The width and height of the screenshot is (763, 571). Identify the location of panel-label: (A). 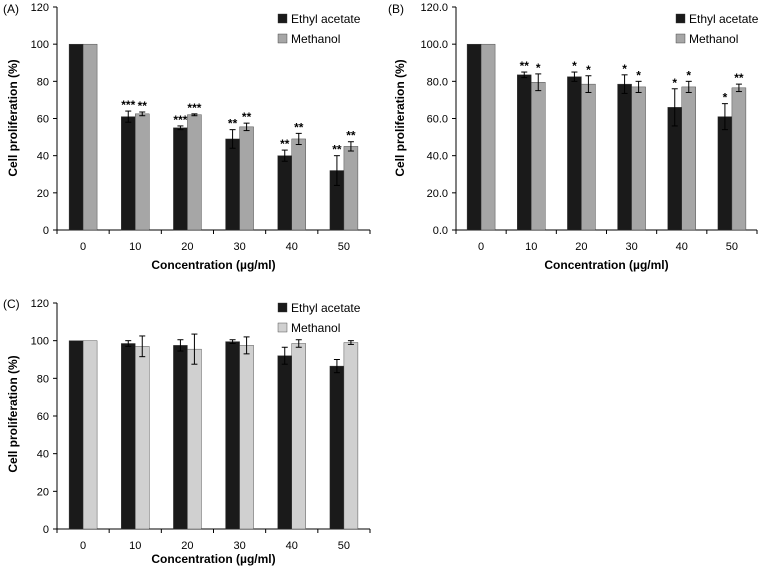
(11, 9).